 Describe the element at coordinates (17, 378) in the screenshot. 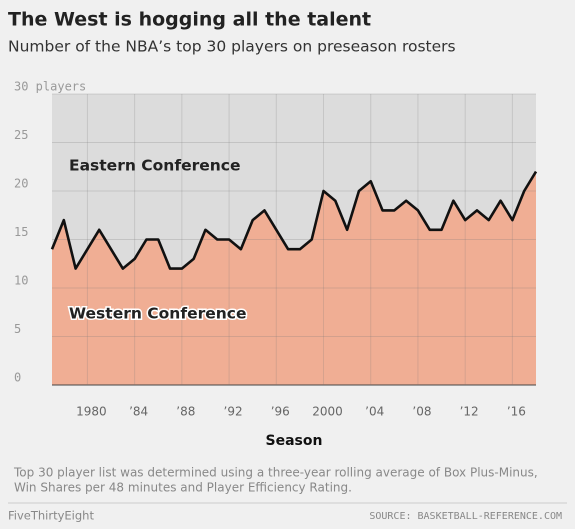

I see `y-tick-label: 0` at that location.